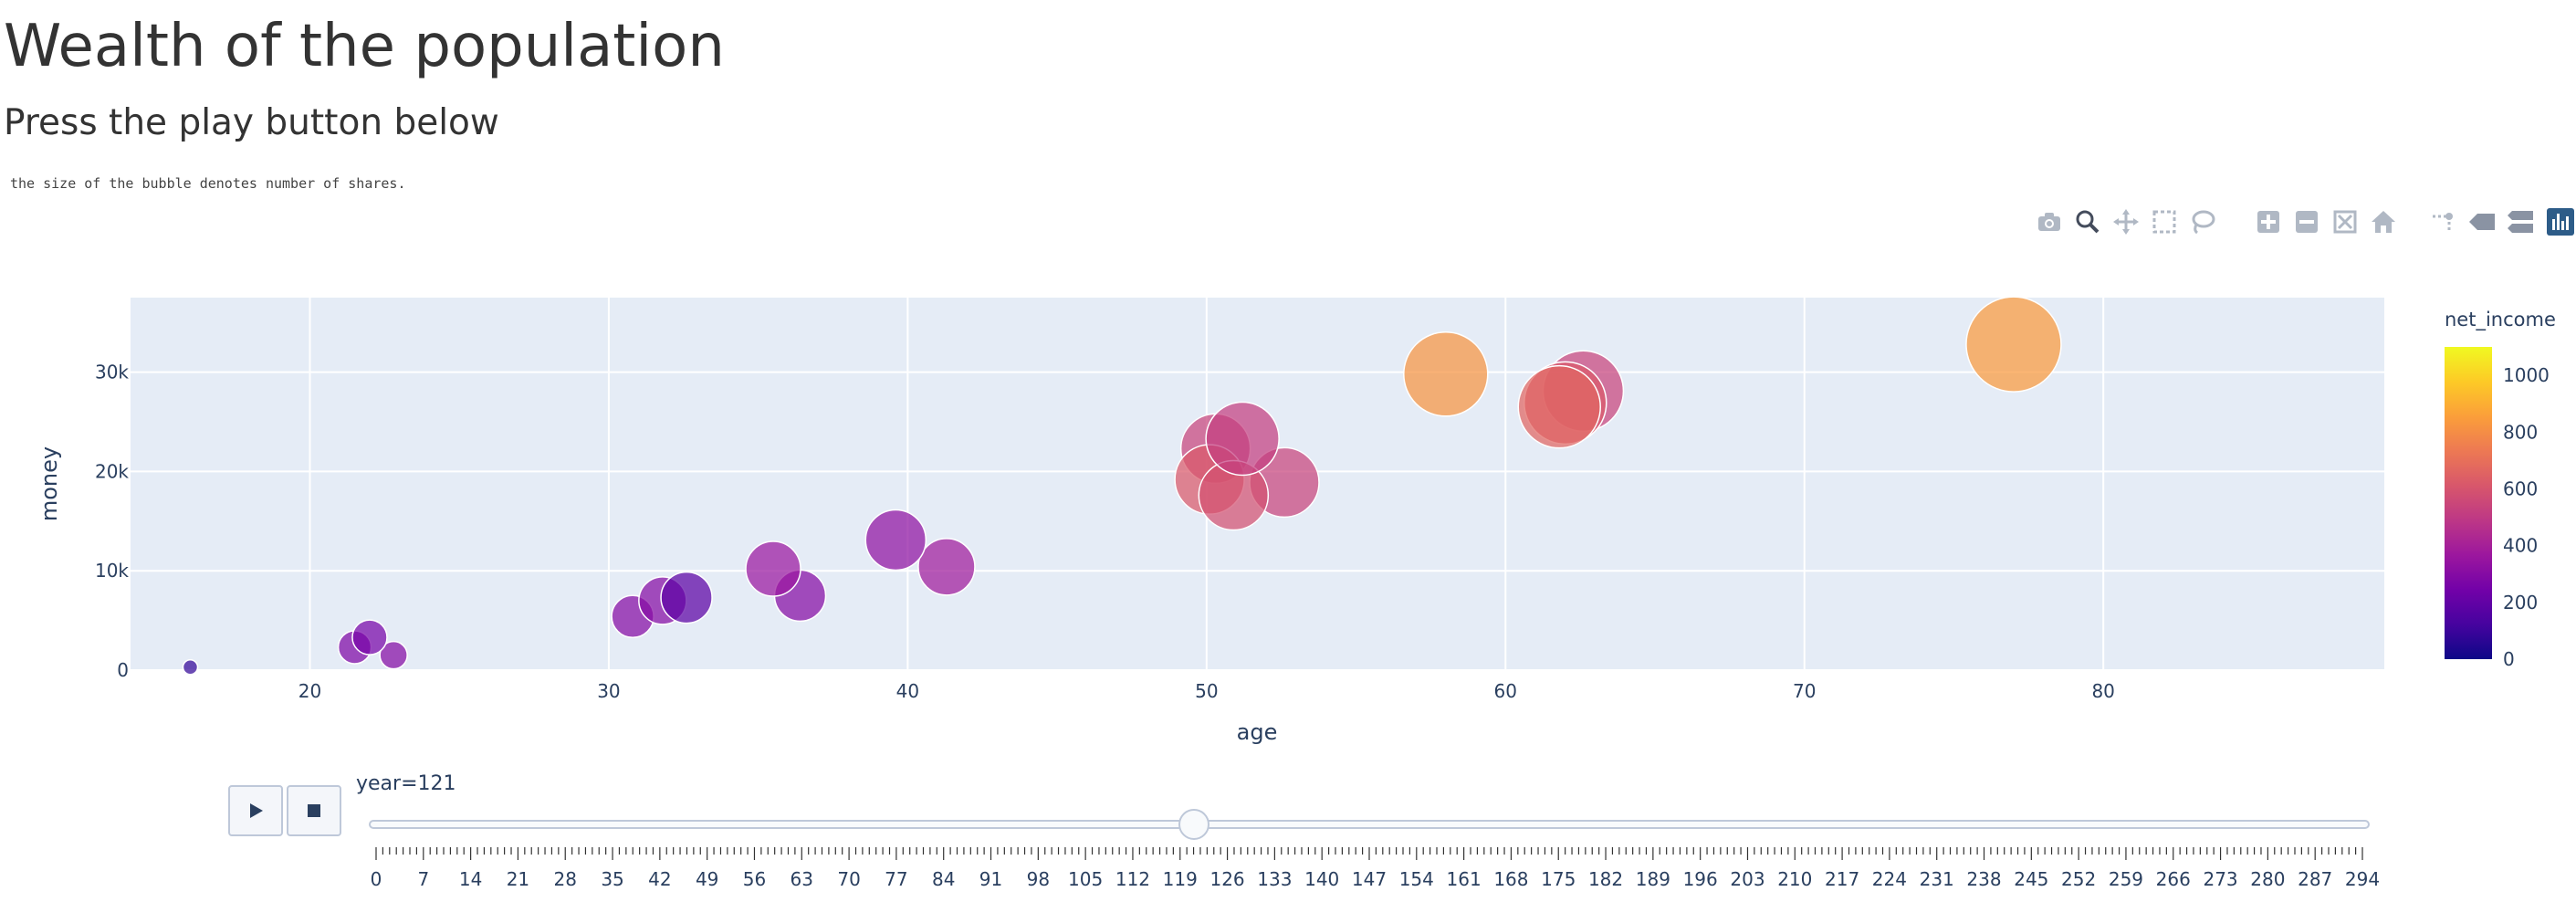 The height and width of the screenshot is (902, 2576). I want to click on y-tick-label: 20k, so click(112, 471).